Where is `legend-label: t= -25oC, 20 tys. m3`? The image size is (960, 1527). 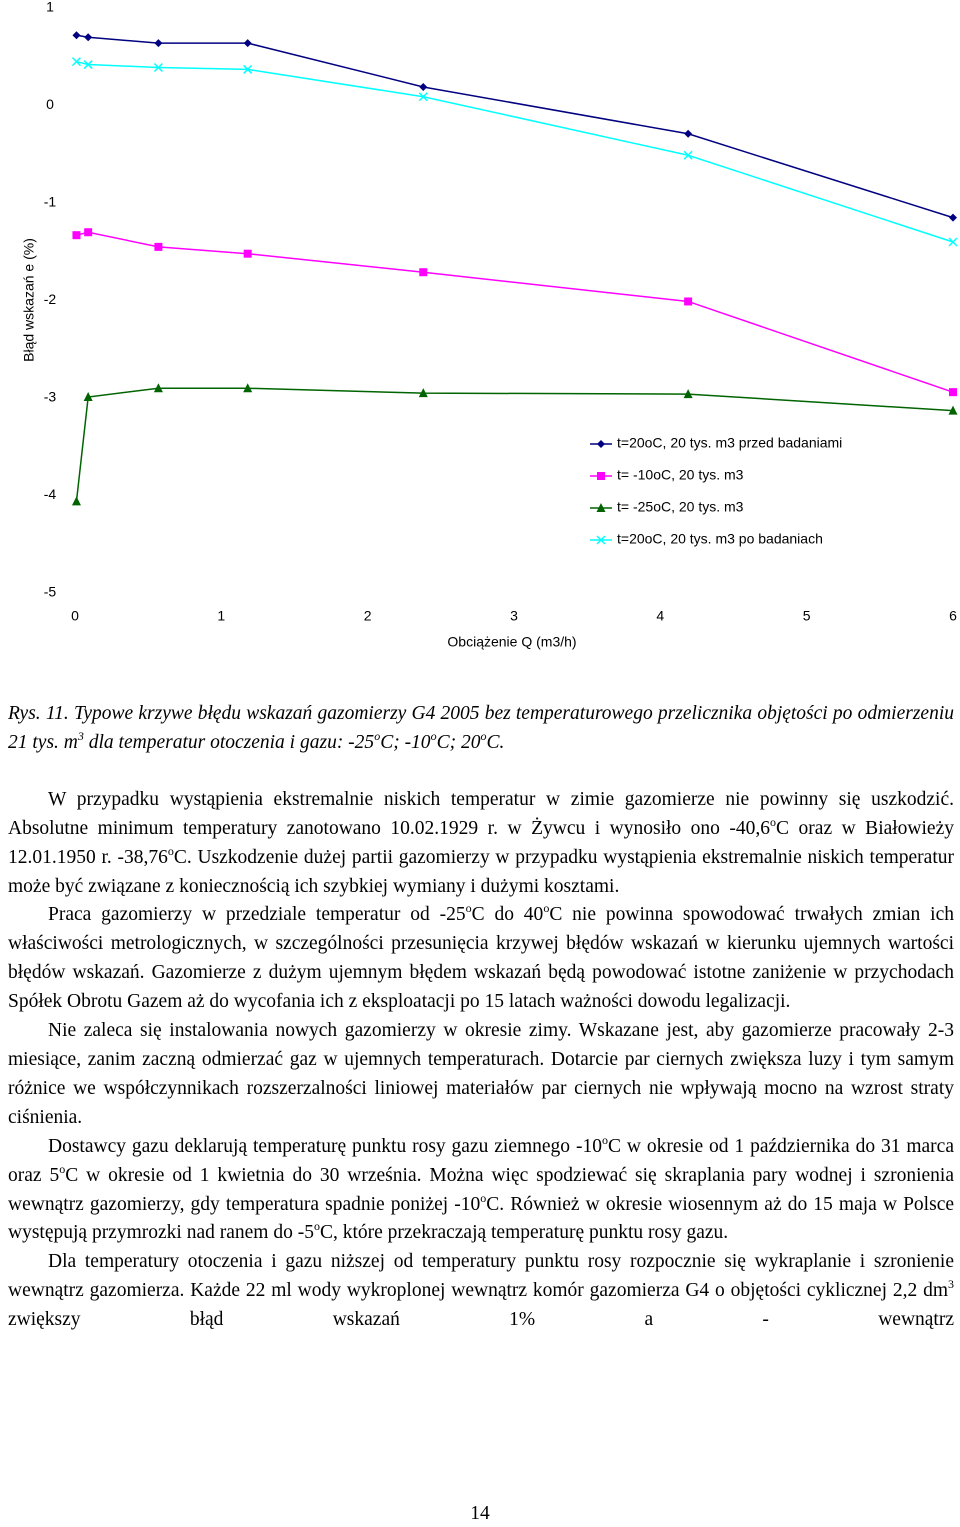 legend-label: t= -25oC, 20 tys. m3 is located at coordinates (680, 507).